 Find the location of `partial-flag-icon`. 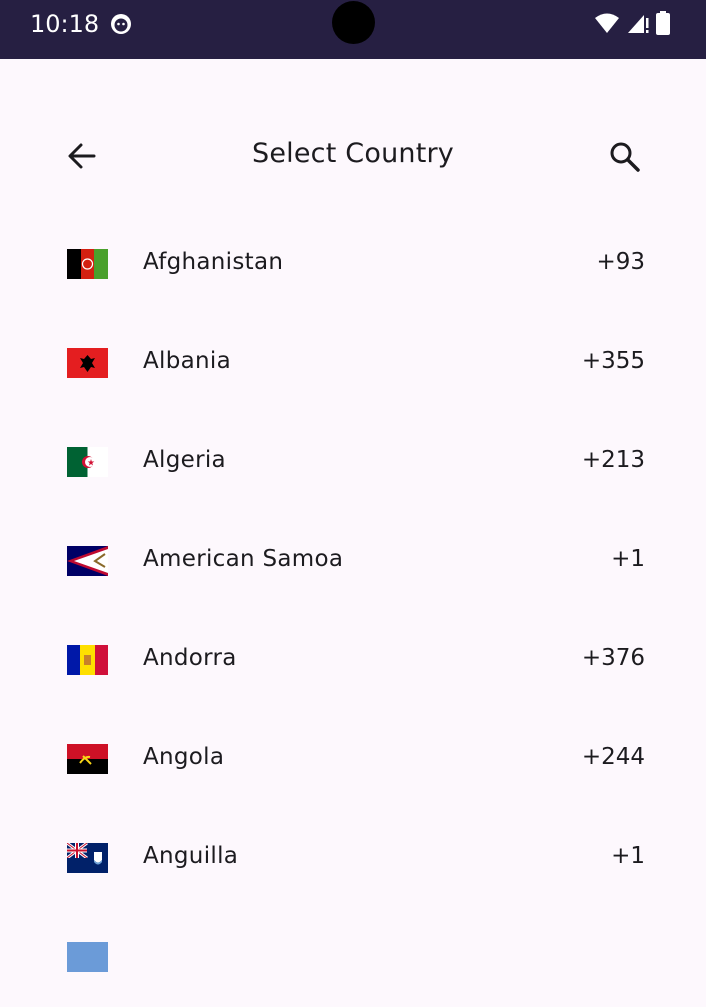

partial-flag-icon is located at coordinates (87, 957).